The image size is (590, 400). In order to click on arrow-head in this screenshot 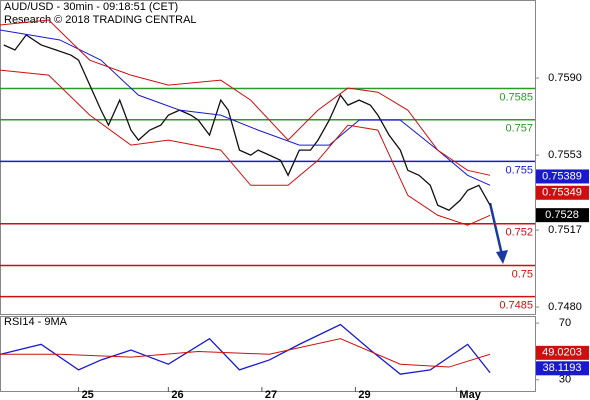, I will do `click(502, 257)`.